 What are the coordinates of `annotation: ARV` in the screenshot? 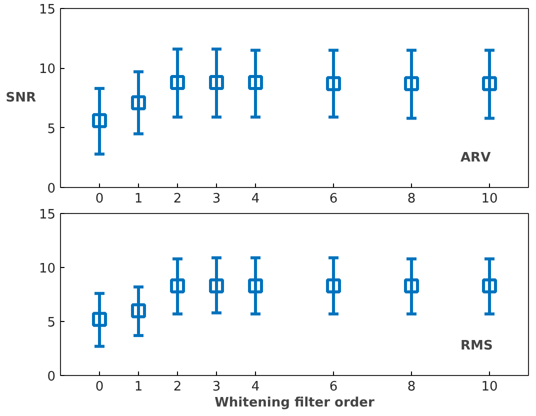 It's located at (475, 158).